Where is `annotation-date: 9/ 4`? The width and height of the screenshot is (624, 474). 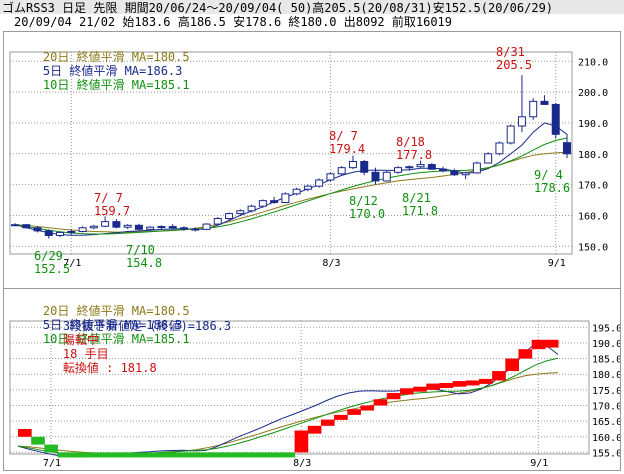 annotation-date: 9/ 4 is located at coordinates (548, 175).